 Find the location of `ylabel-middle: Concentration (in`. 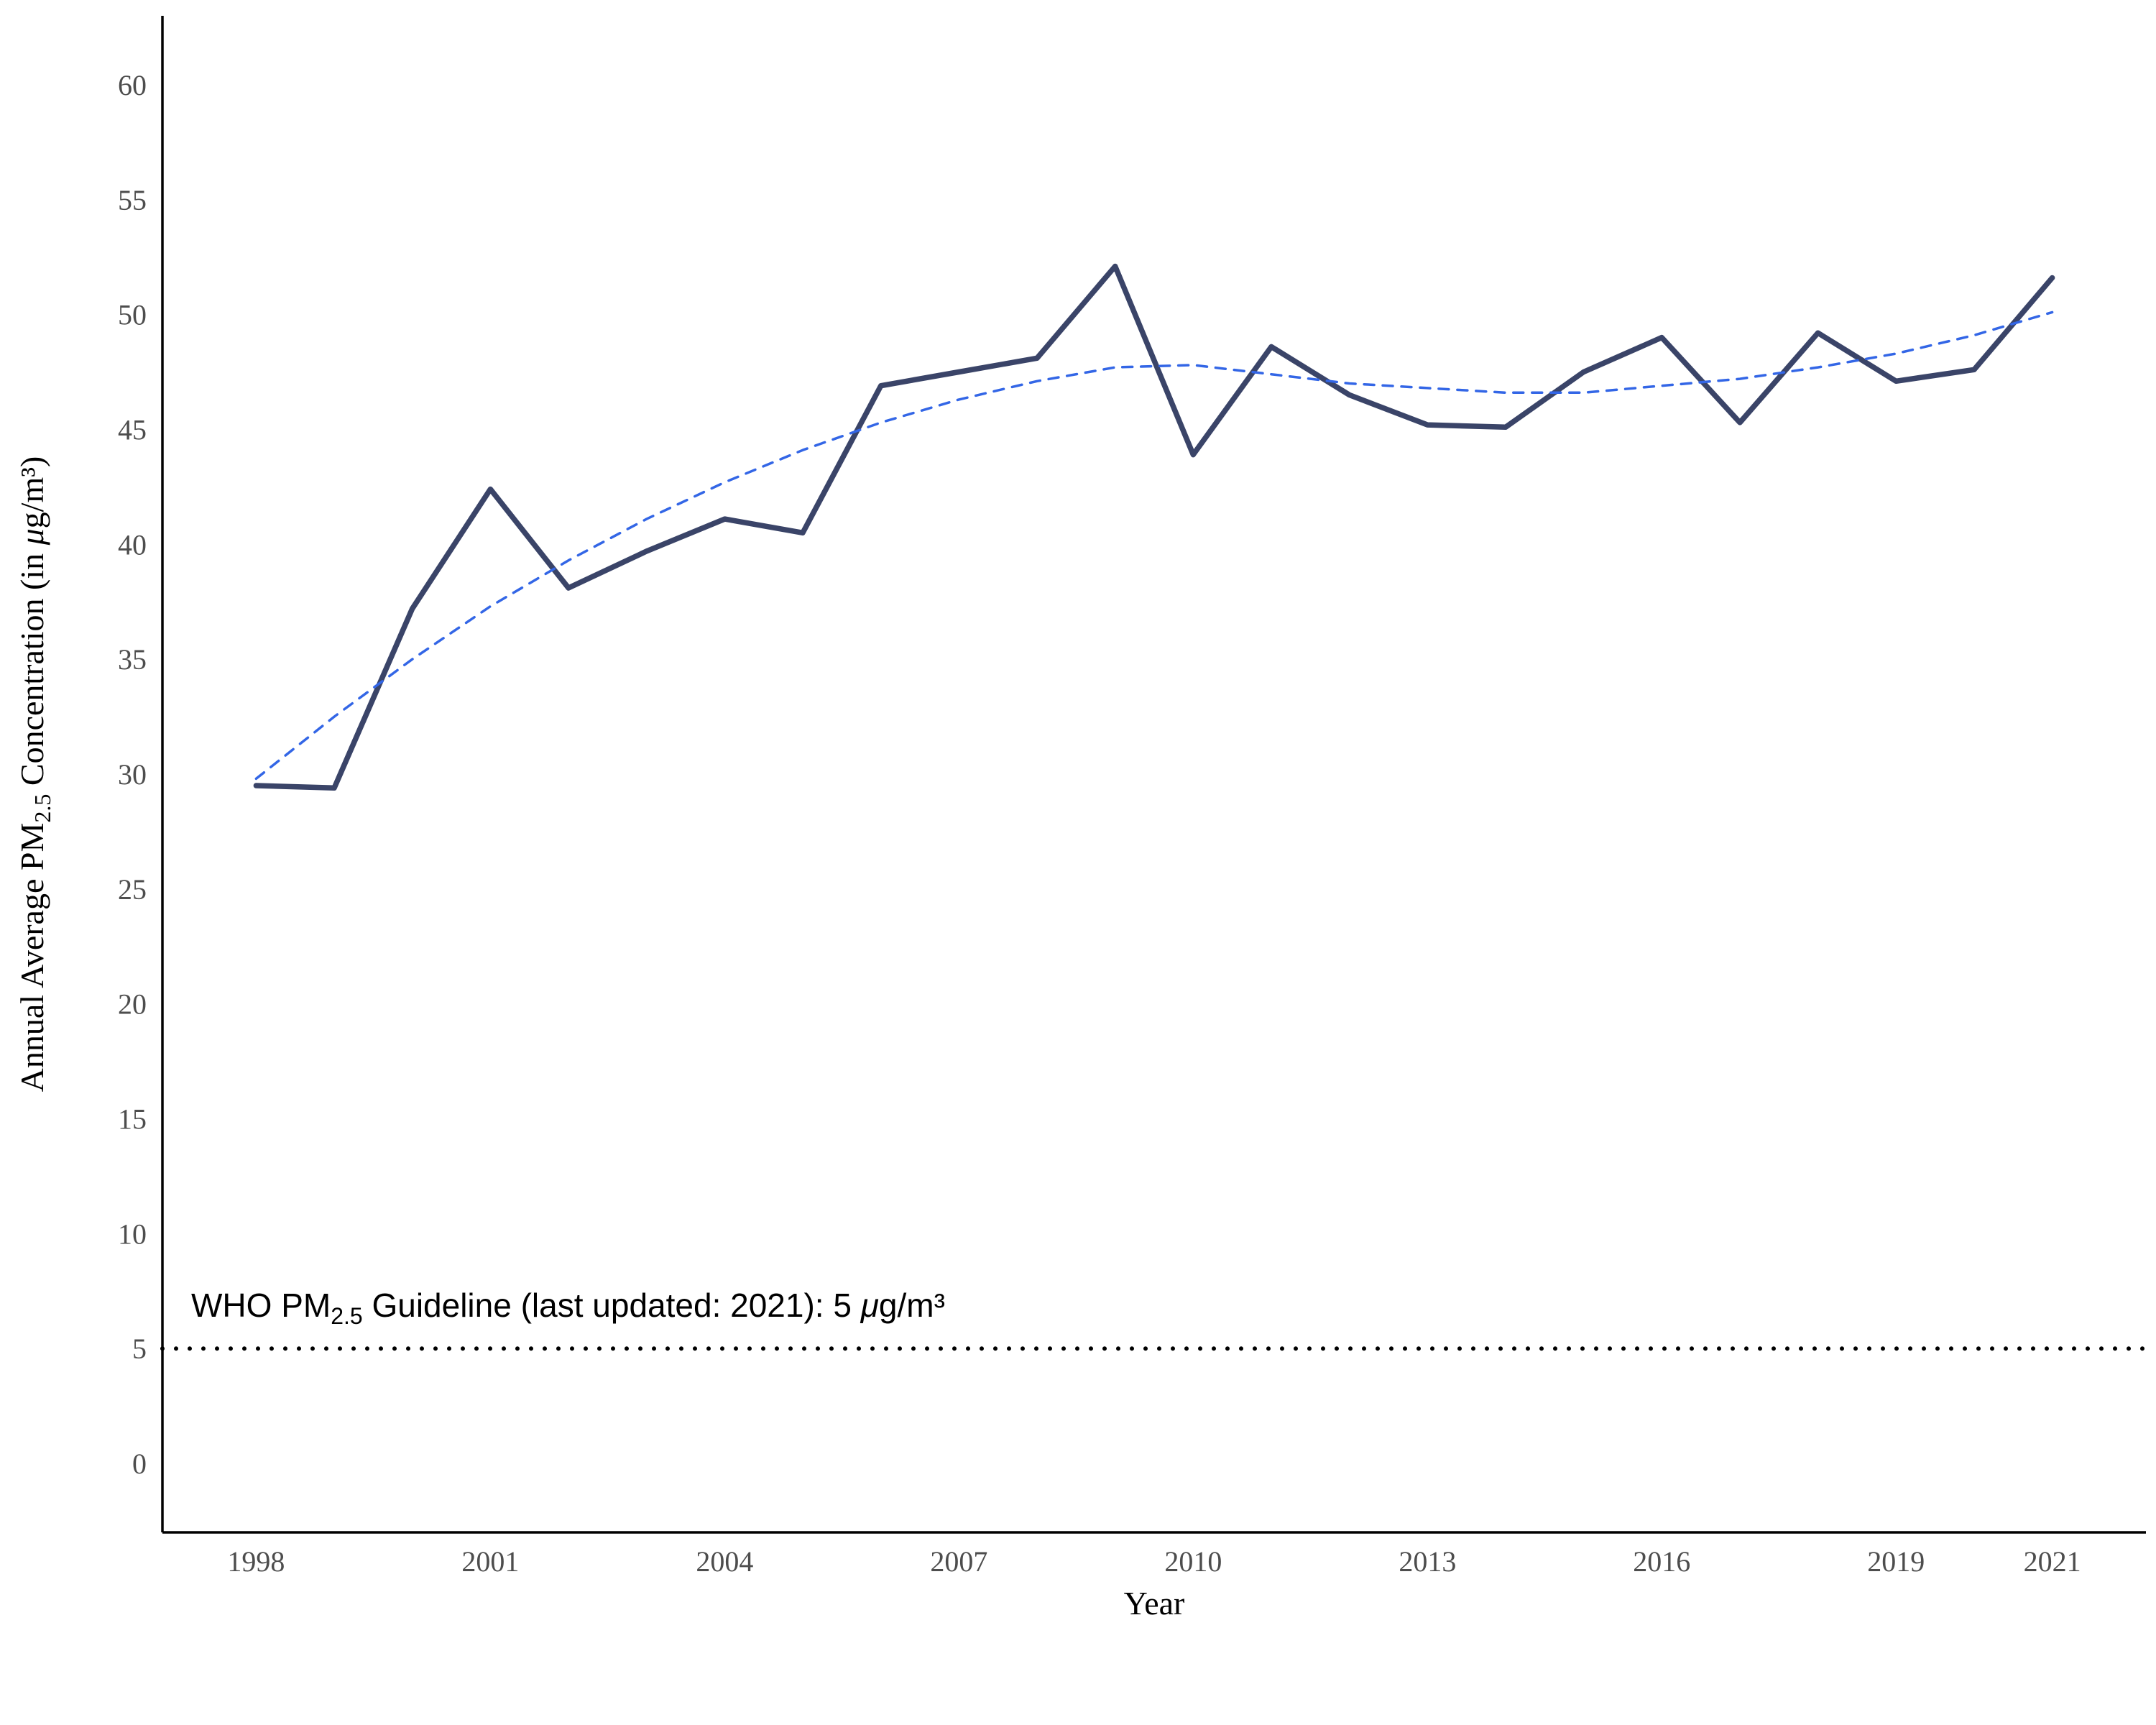

ylabel-middle: Concentration (in is located at coordinates (32, 669).